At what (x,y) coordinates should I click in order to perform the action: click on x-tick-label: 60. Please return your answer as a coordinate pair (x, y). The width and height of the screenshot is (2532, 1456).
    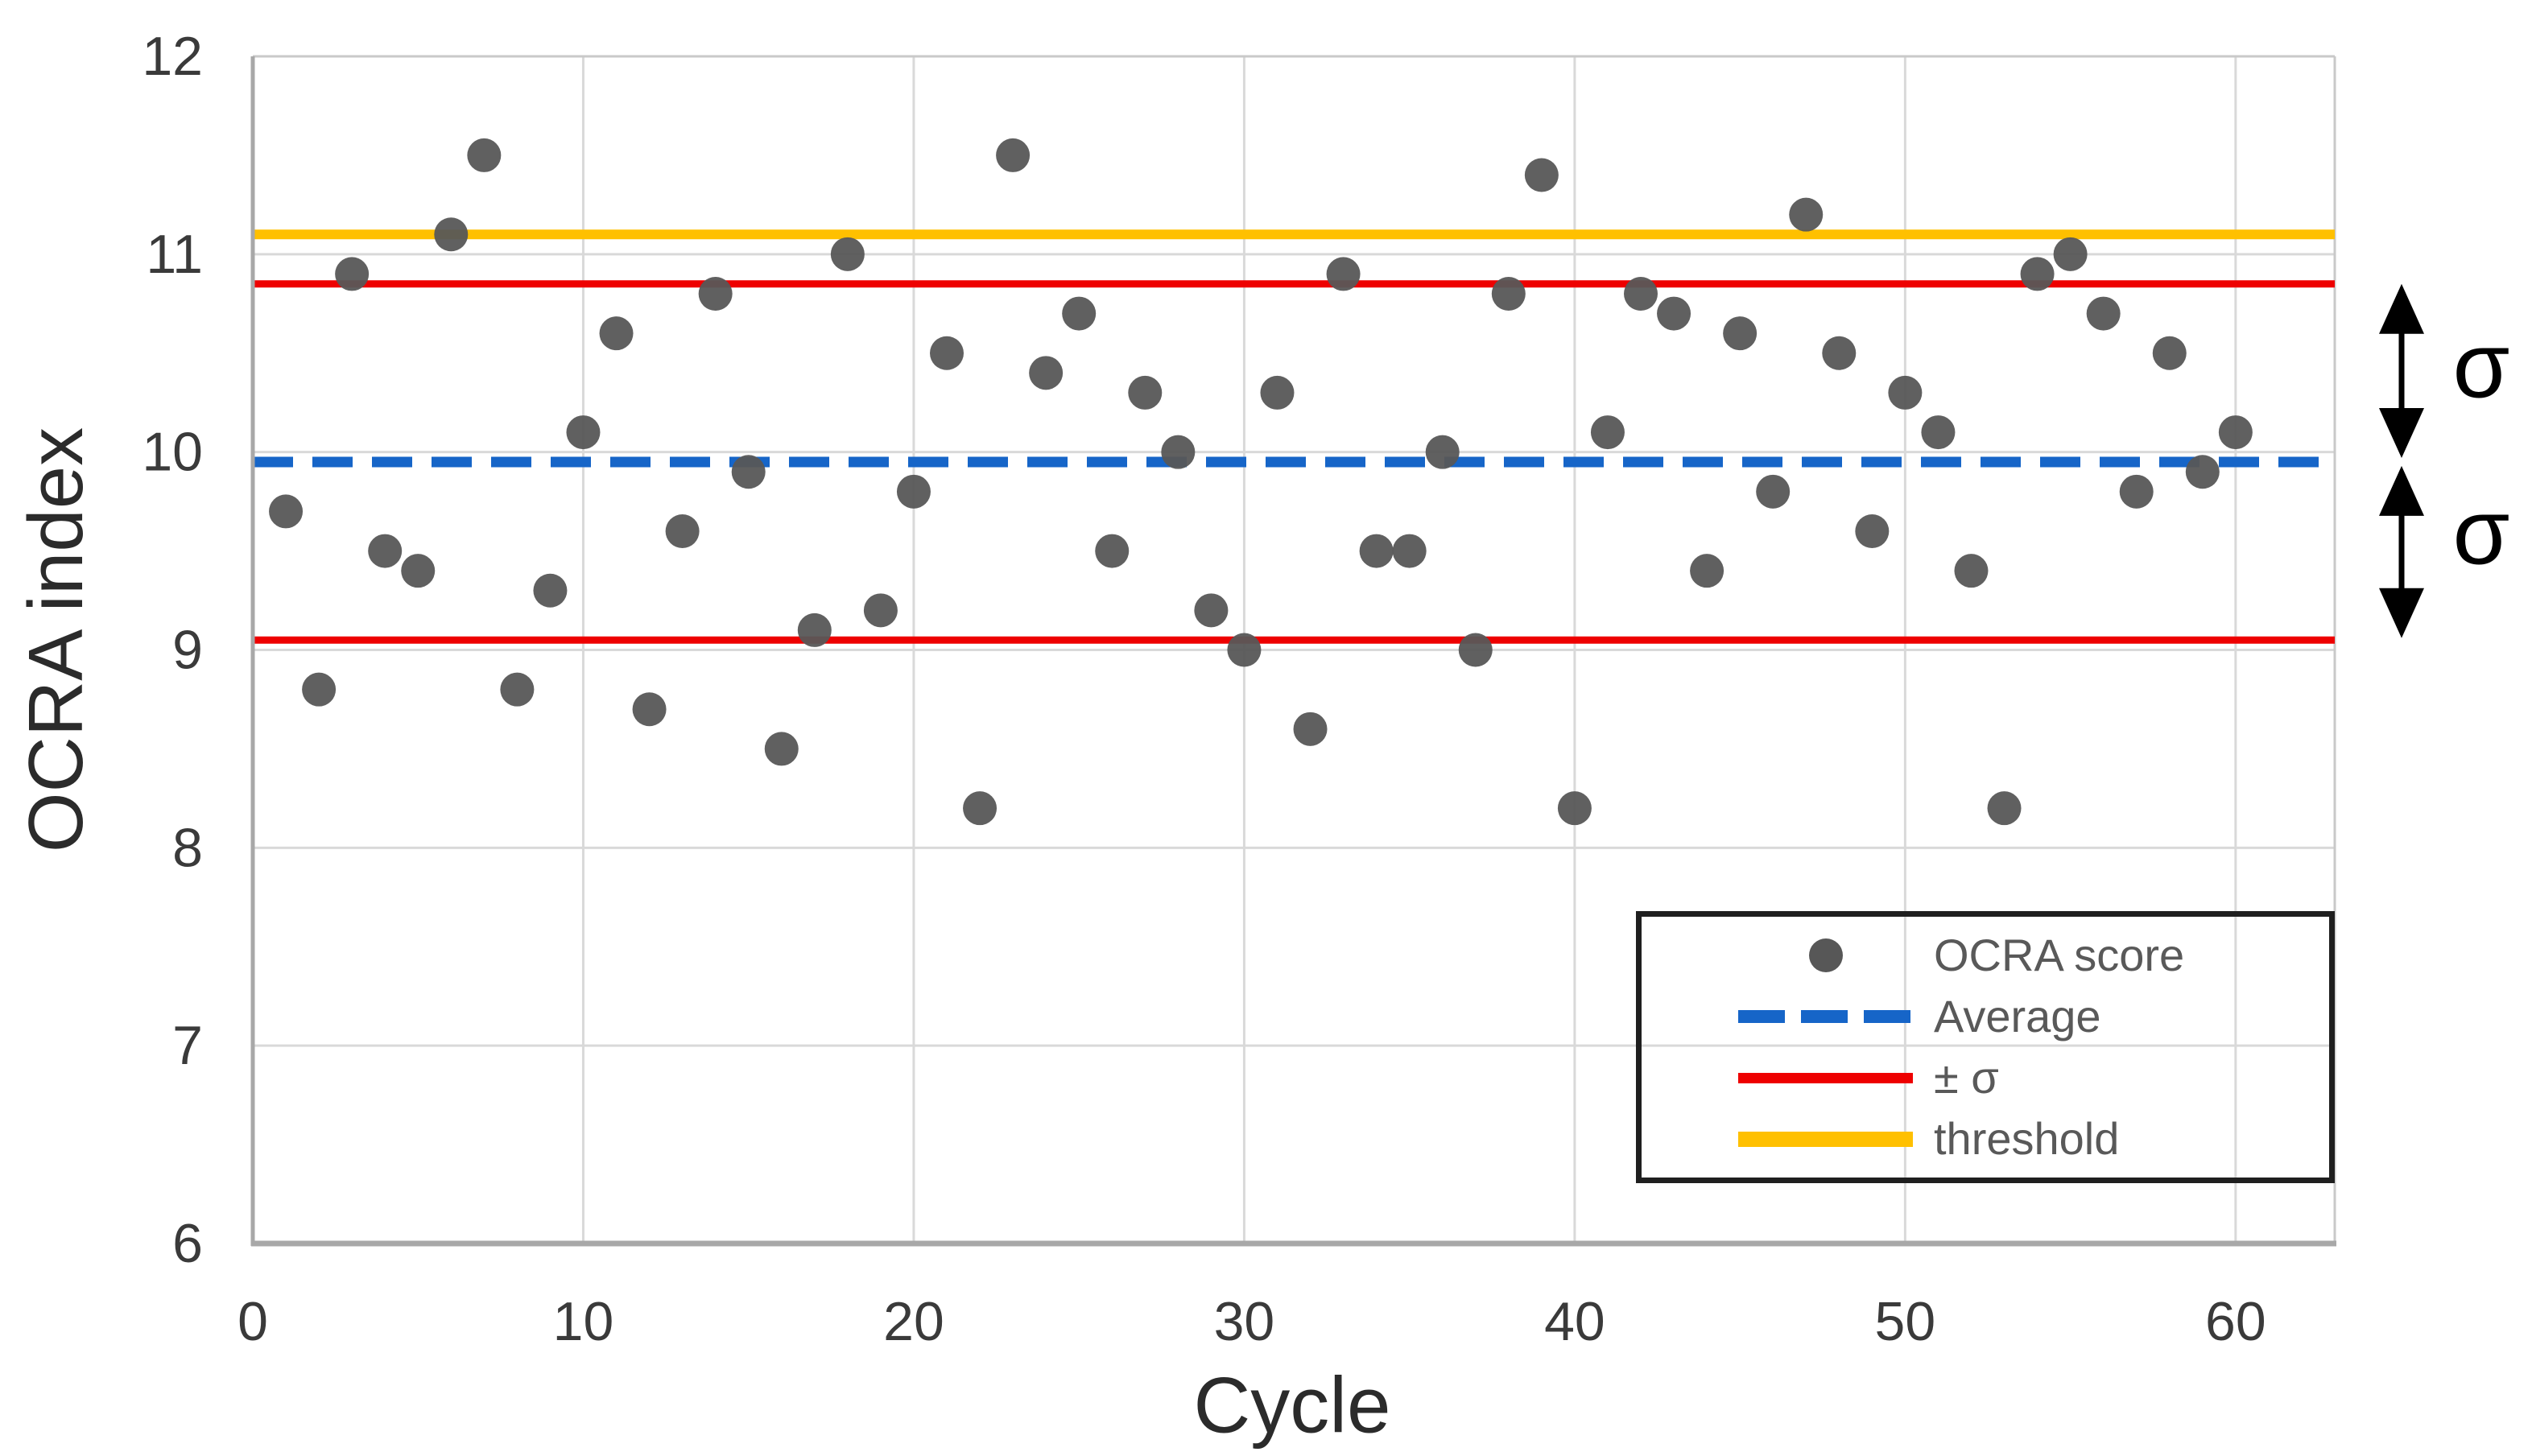
    Looking at the image, I should click on (2235, 1321).